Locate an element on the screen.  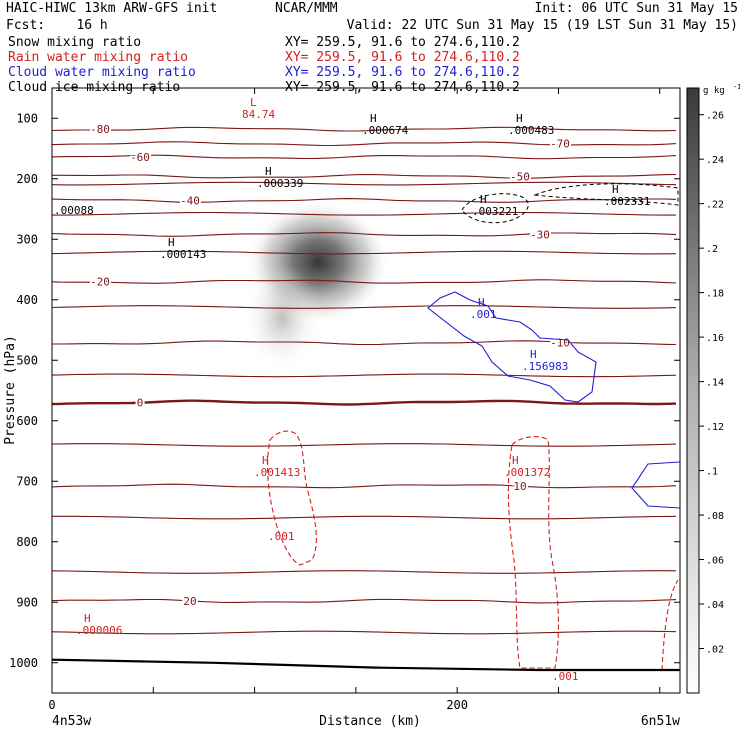
colorbar-gradient is located at coordinates (693, 390).